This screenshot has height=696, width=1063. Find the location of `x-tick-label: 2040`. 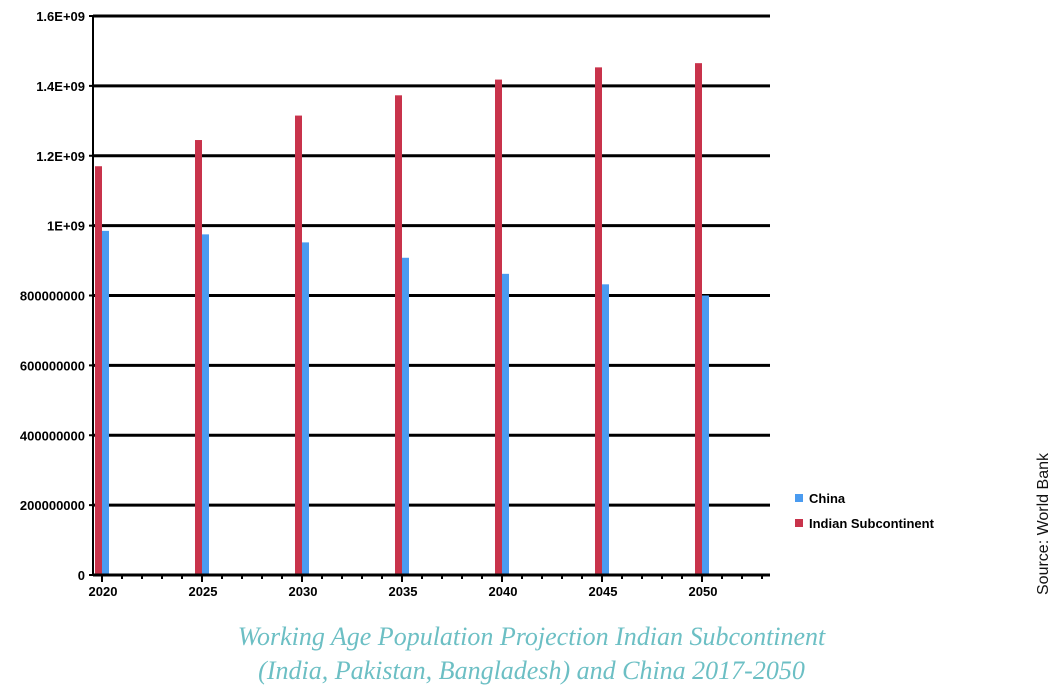

x-tick-label: 2040 is located at coordinates (503, 591).